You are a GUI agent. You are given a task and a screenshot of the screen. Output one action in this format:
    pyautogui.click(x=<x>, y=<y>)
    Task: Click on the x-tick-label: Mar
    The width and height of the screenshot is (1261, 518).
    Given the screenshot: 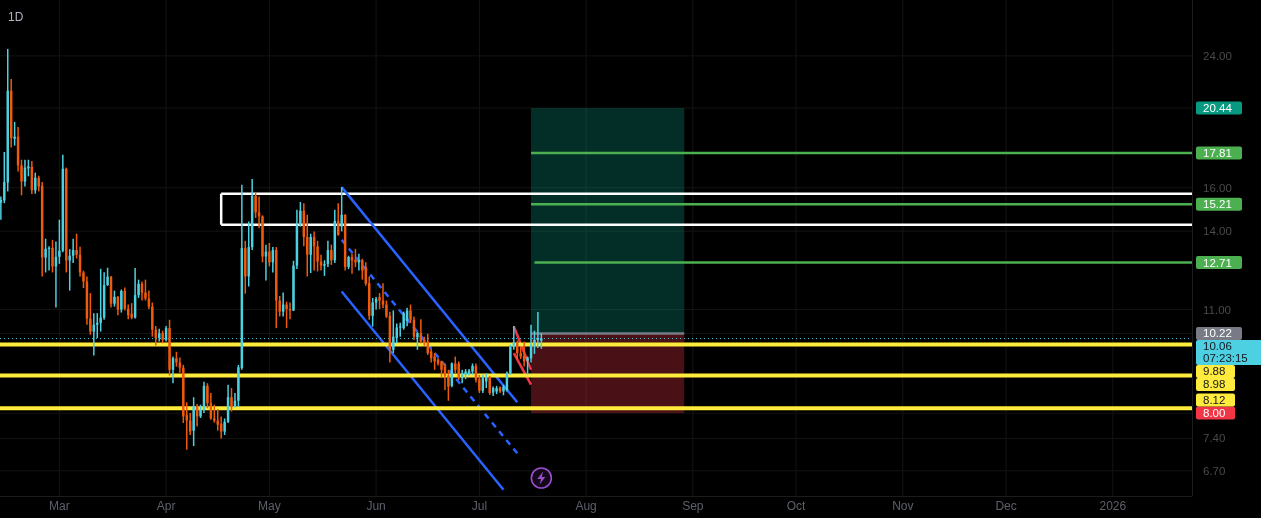 What is the action you would take?
    pyautogui.click(x=59, y=506)
    